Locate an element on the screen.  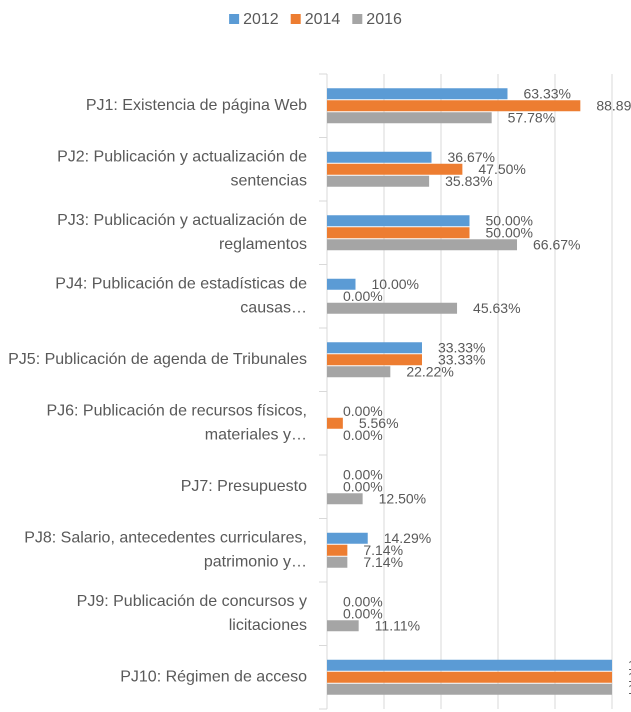
legend-label: 2012 is located at coordinates (261, 19).